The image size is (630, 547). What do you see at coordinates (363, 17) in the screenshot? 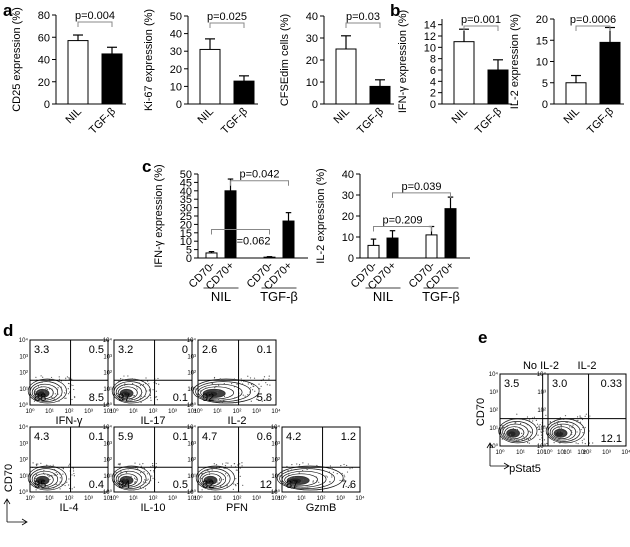
I see `p-value: p=0.03` at bounding box center [363, 17].